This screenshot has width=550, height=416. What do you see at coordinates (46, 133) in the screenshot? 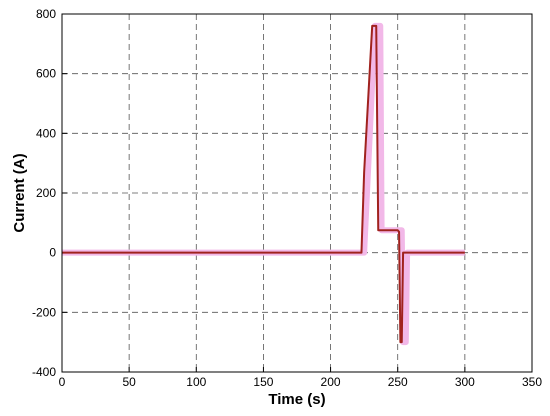
I see `y-tick-label: 400` at bounding box center [46, 133].